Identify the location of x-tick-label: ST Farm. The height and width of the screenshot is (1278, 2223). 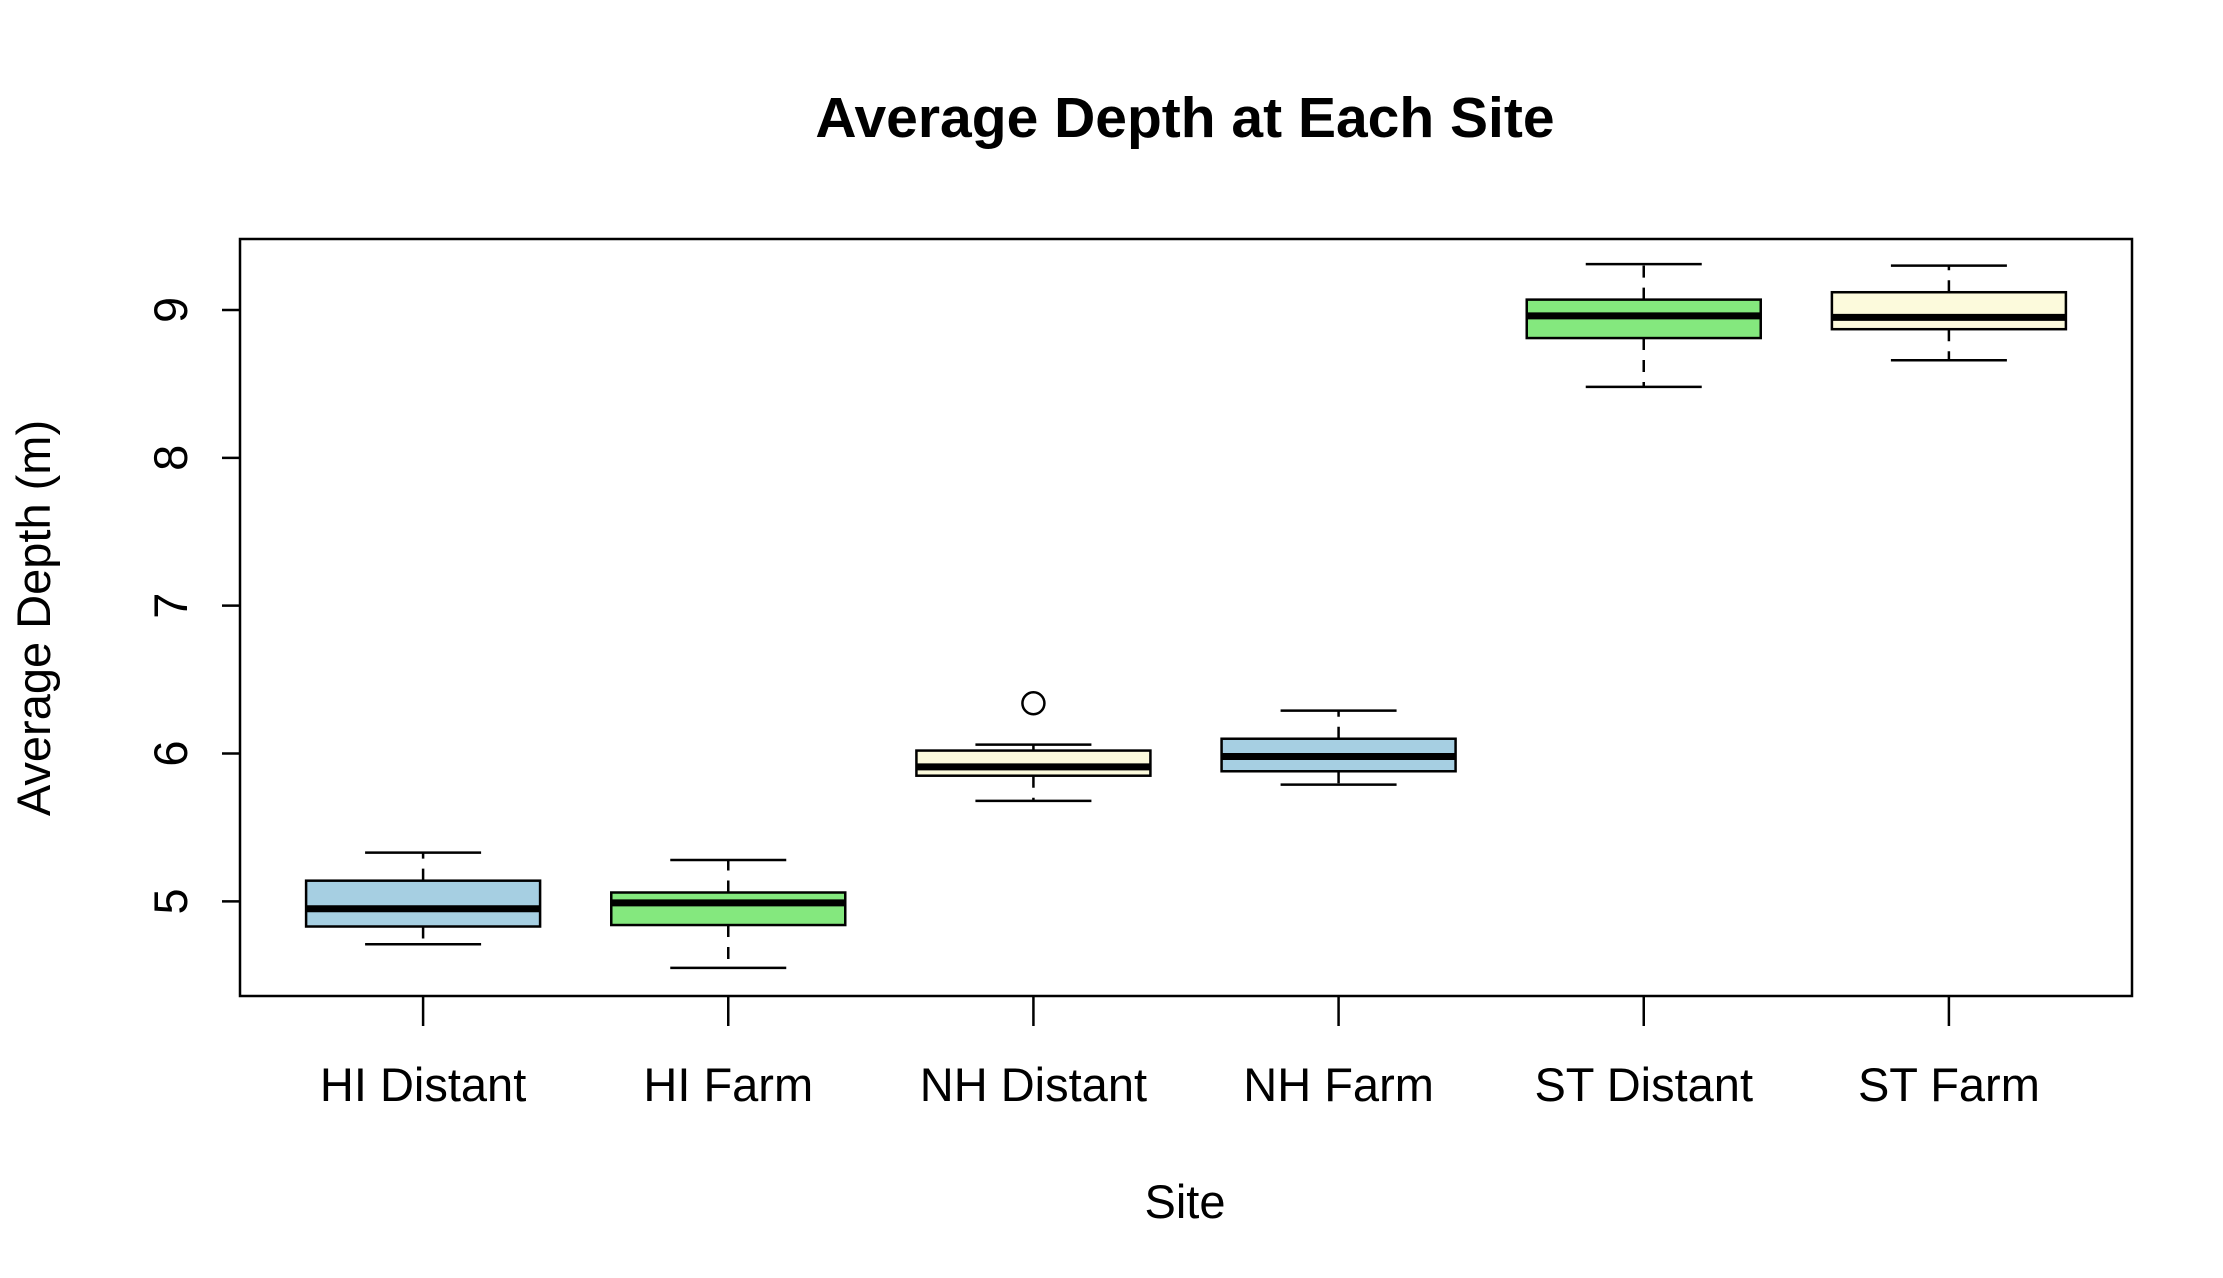
(1949, 1084).